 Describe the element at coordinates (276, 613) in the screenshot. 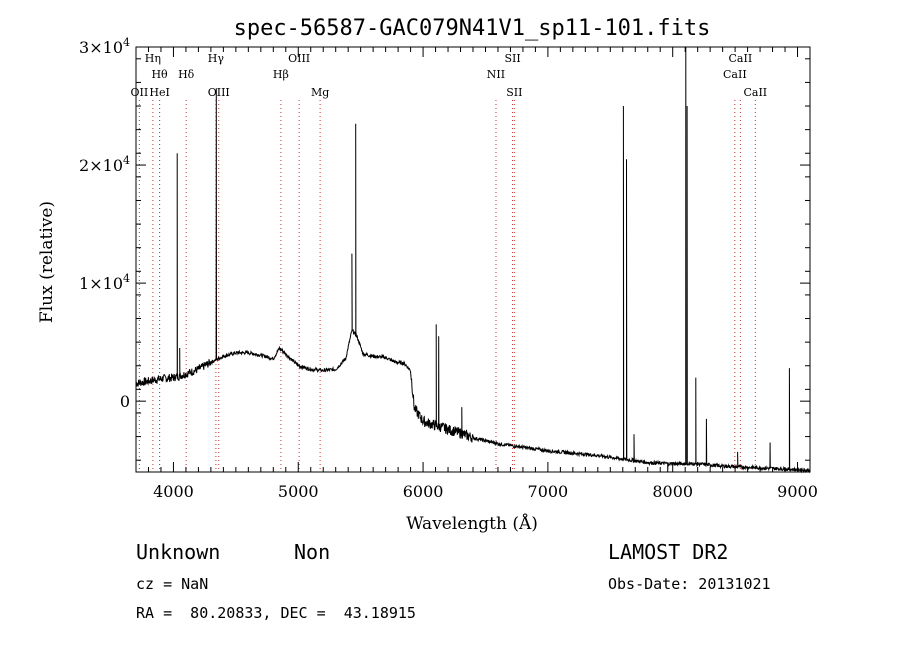

I see `radec-label: RA = 80.20833, DEC = 43.18915` at that location.